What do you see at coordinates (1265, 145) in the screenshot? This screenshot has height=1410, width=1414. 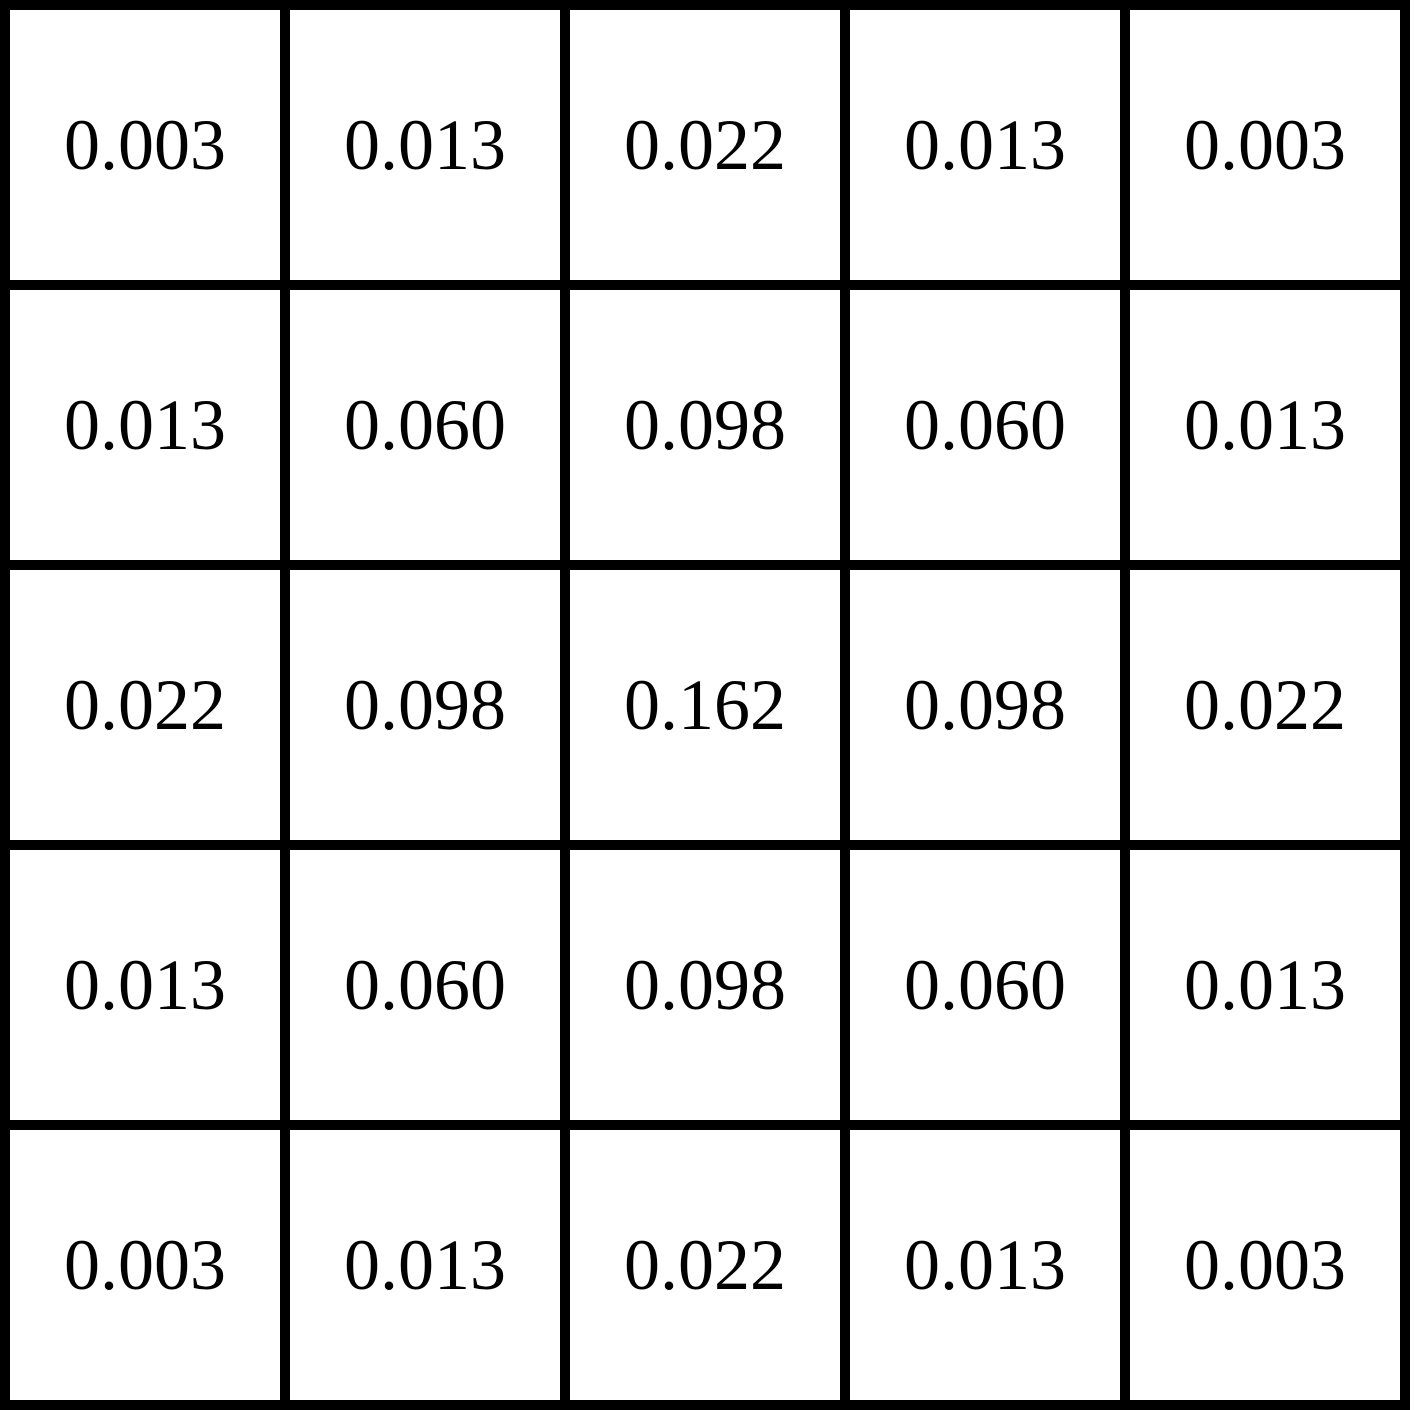 I see `kernel-cell-r1-c5: 0.003` at bounding box center [1265, 145].